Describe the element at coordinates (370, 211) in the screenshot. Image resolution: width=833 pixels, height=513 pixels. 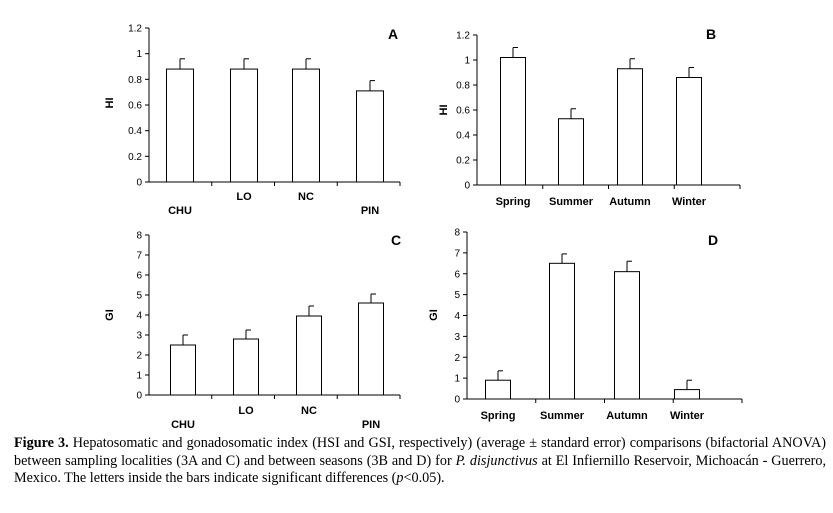
I see `panel-a-category-label: PIN` at that location.